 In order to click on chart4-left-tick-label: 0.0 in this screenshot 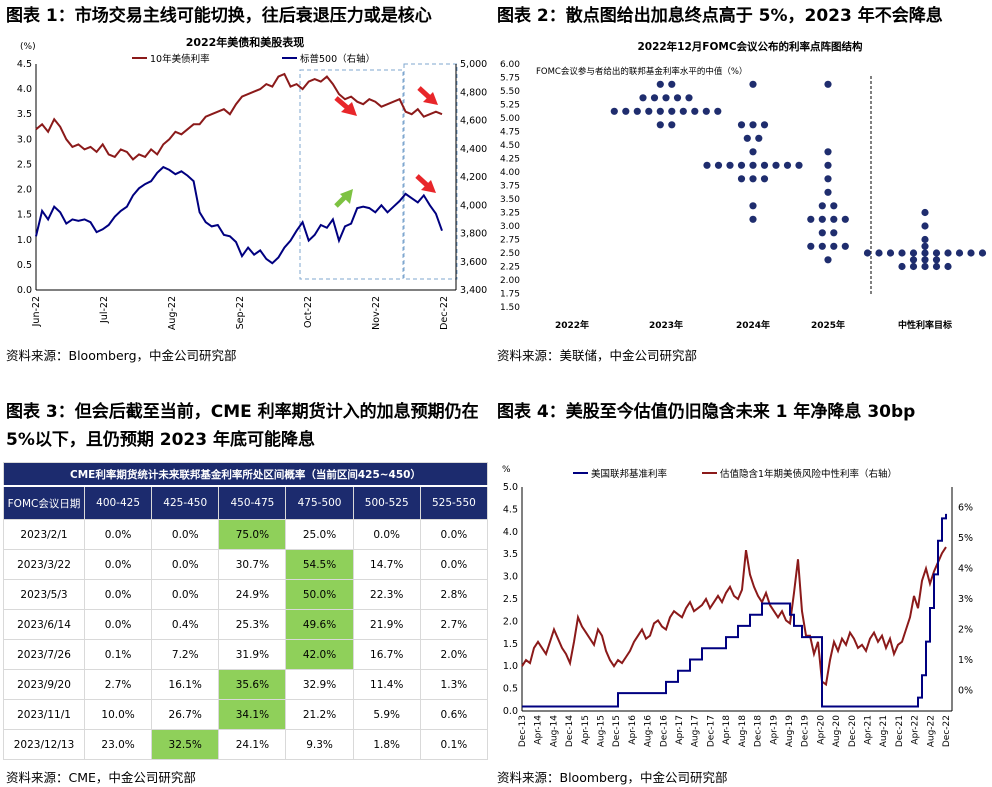, I will do `click(510, 711)`.